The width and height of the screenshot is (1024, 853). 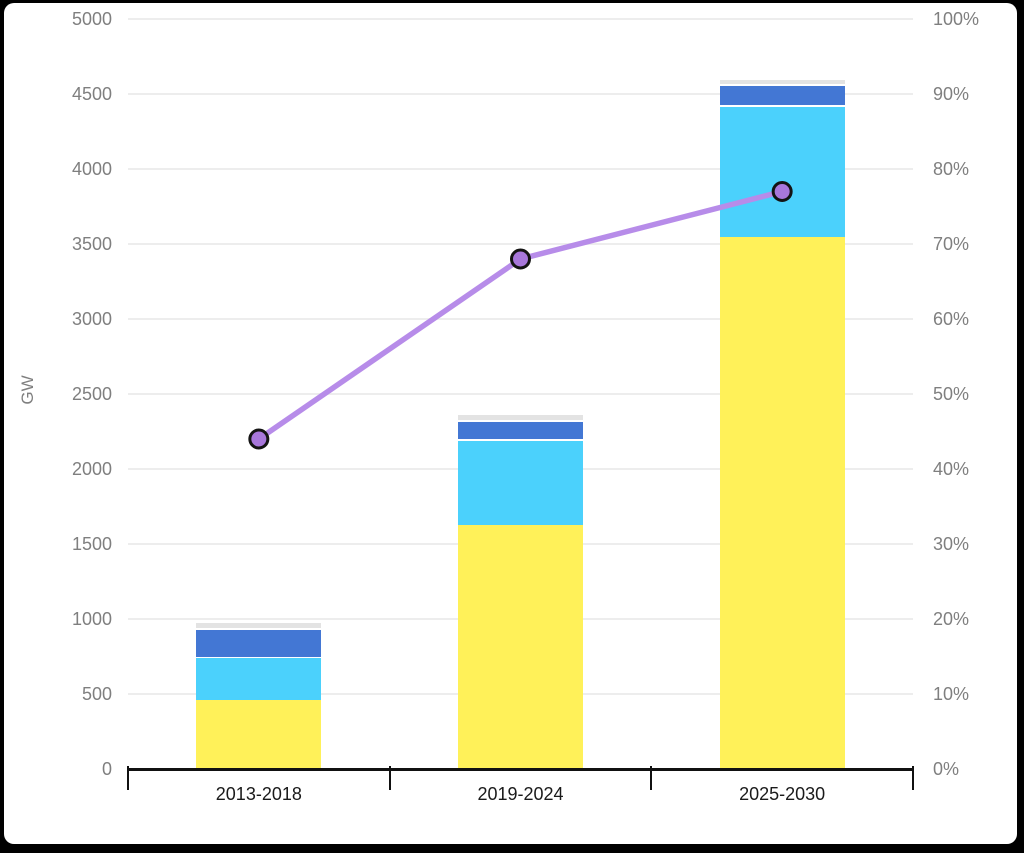 What do you see at coordinates (956, 19) in the screenshot?
I see `right-axis-tick-label: 100%` at bounding box center [956, 19].